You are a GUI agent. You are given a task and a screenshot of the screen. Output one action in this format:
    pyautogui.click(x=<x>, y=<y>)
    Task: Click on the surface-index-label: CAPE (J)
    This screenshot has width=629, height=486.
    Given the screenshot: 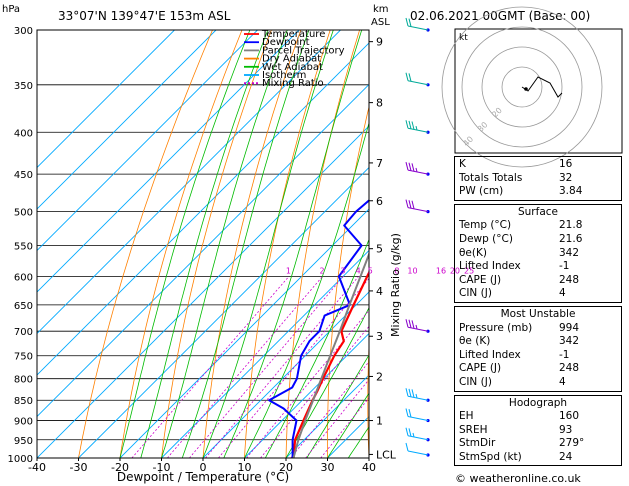 What is the action you would take?
    pyautogui.click(x=480, y=279)
    